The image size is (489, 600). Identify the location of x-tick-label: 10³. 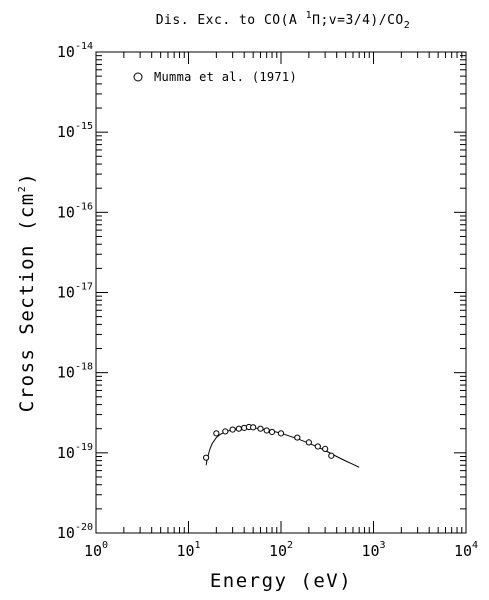
(373, 550).